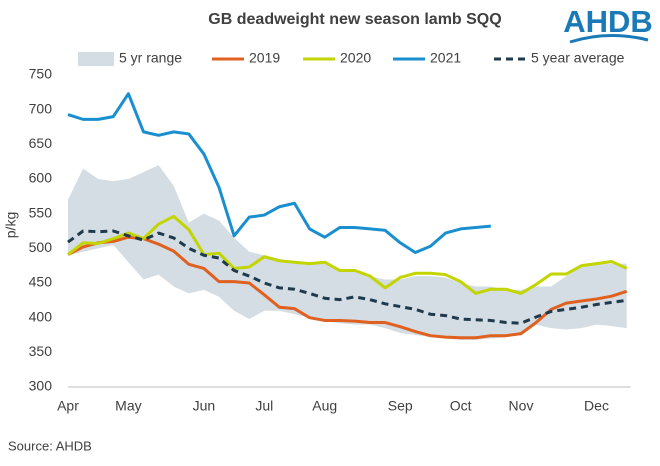  What do you see at coordinates (608, 21) in the screenshot?
I see `logo: AHDB` at bounding box center [608, 21].